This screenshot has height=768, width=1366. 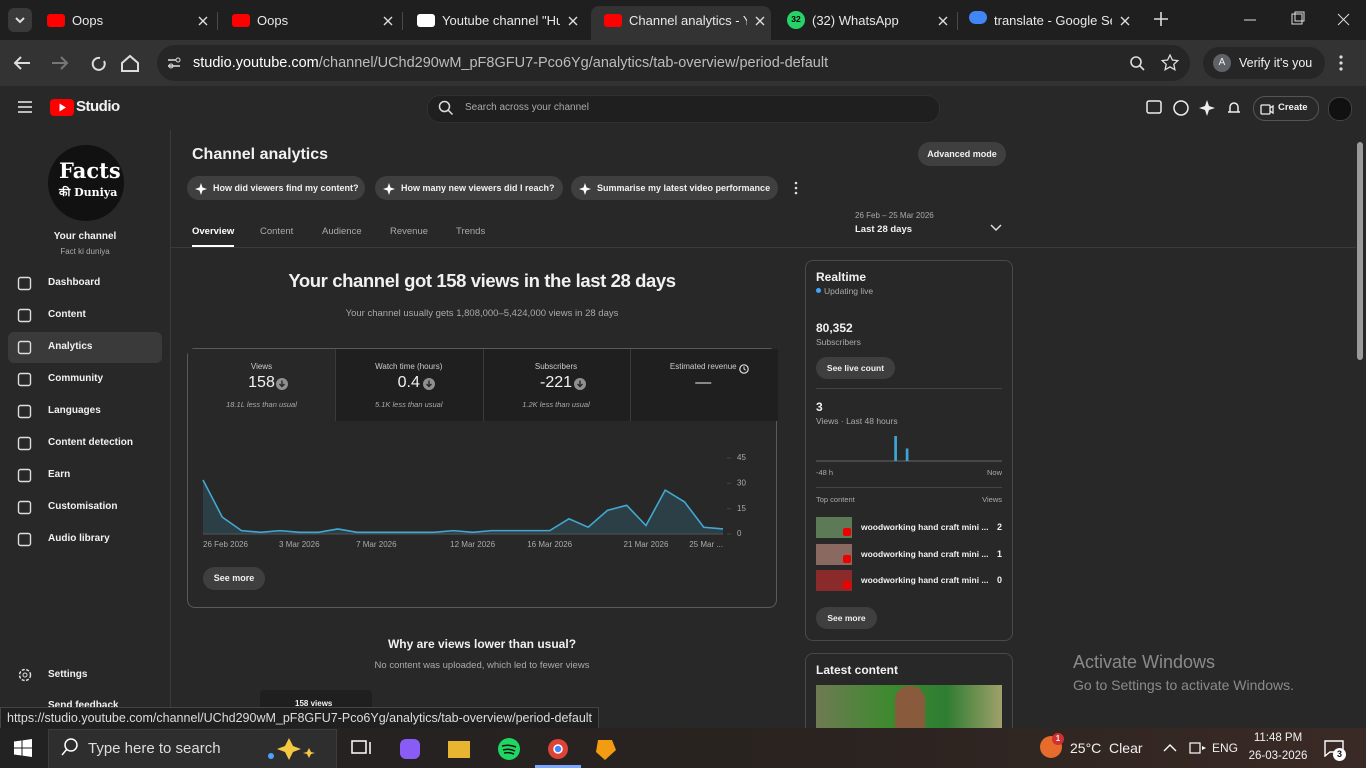 What do you see at coordinates (1053, 20) in the screenshot?
I see `tab-title: translate - Google Se` at bounding box center [1053, 20].